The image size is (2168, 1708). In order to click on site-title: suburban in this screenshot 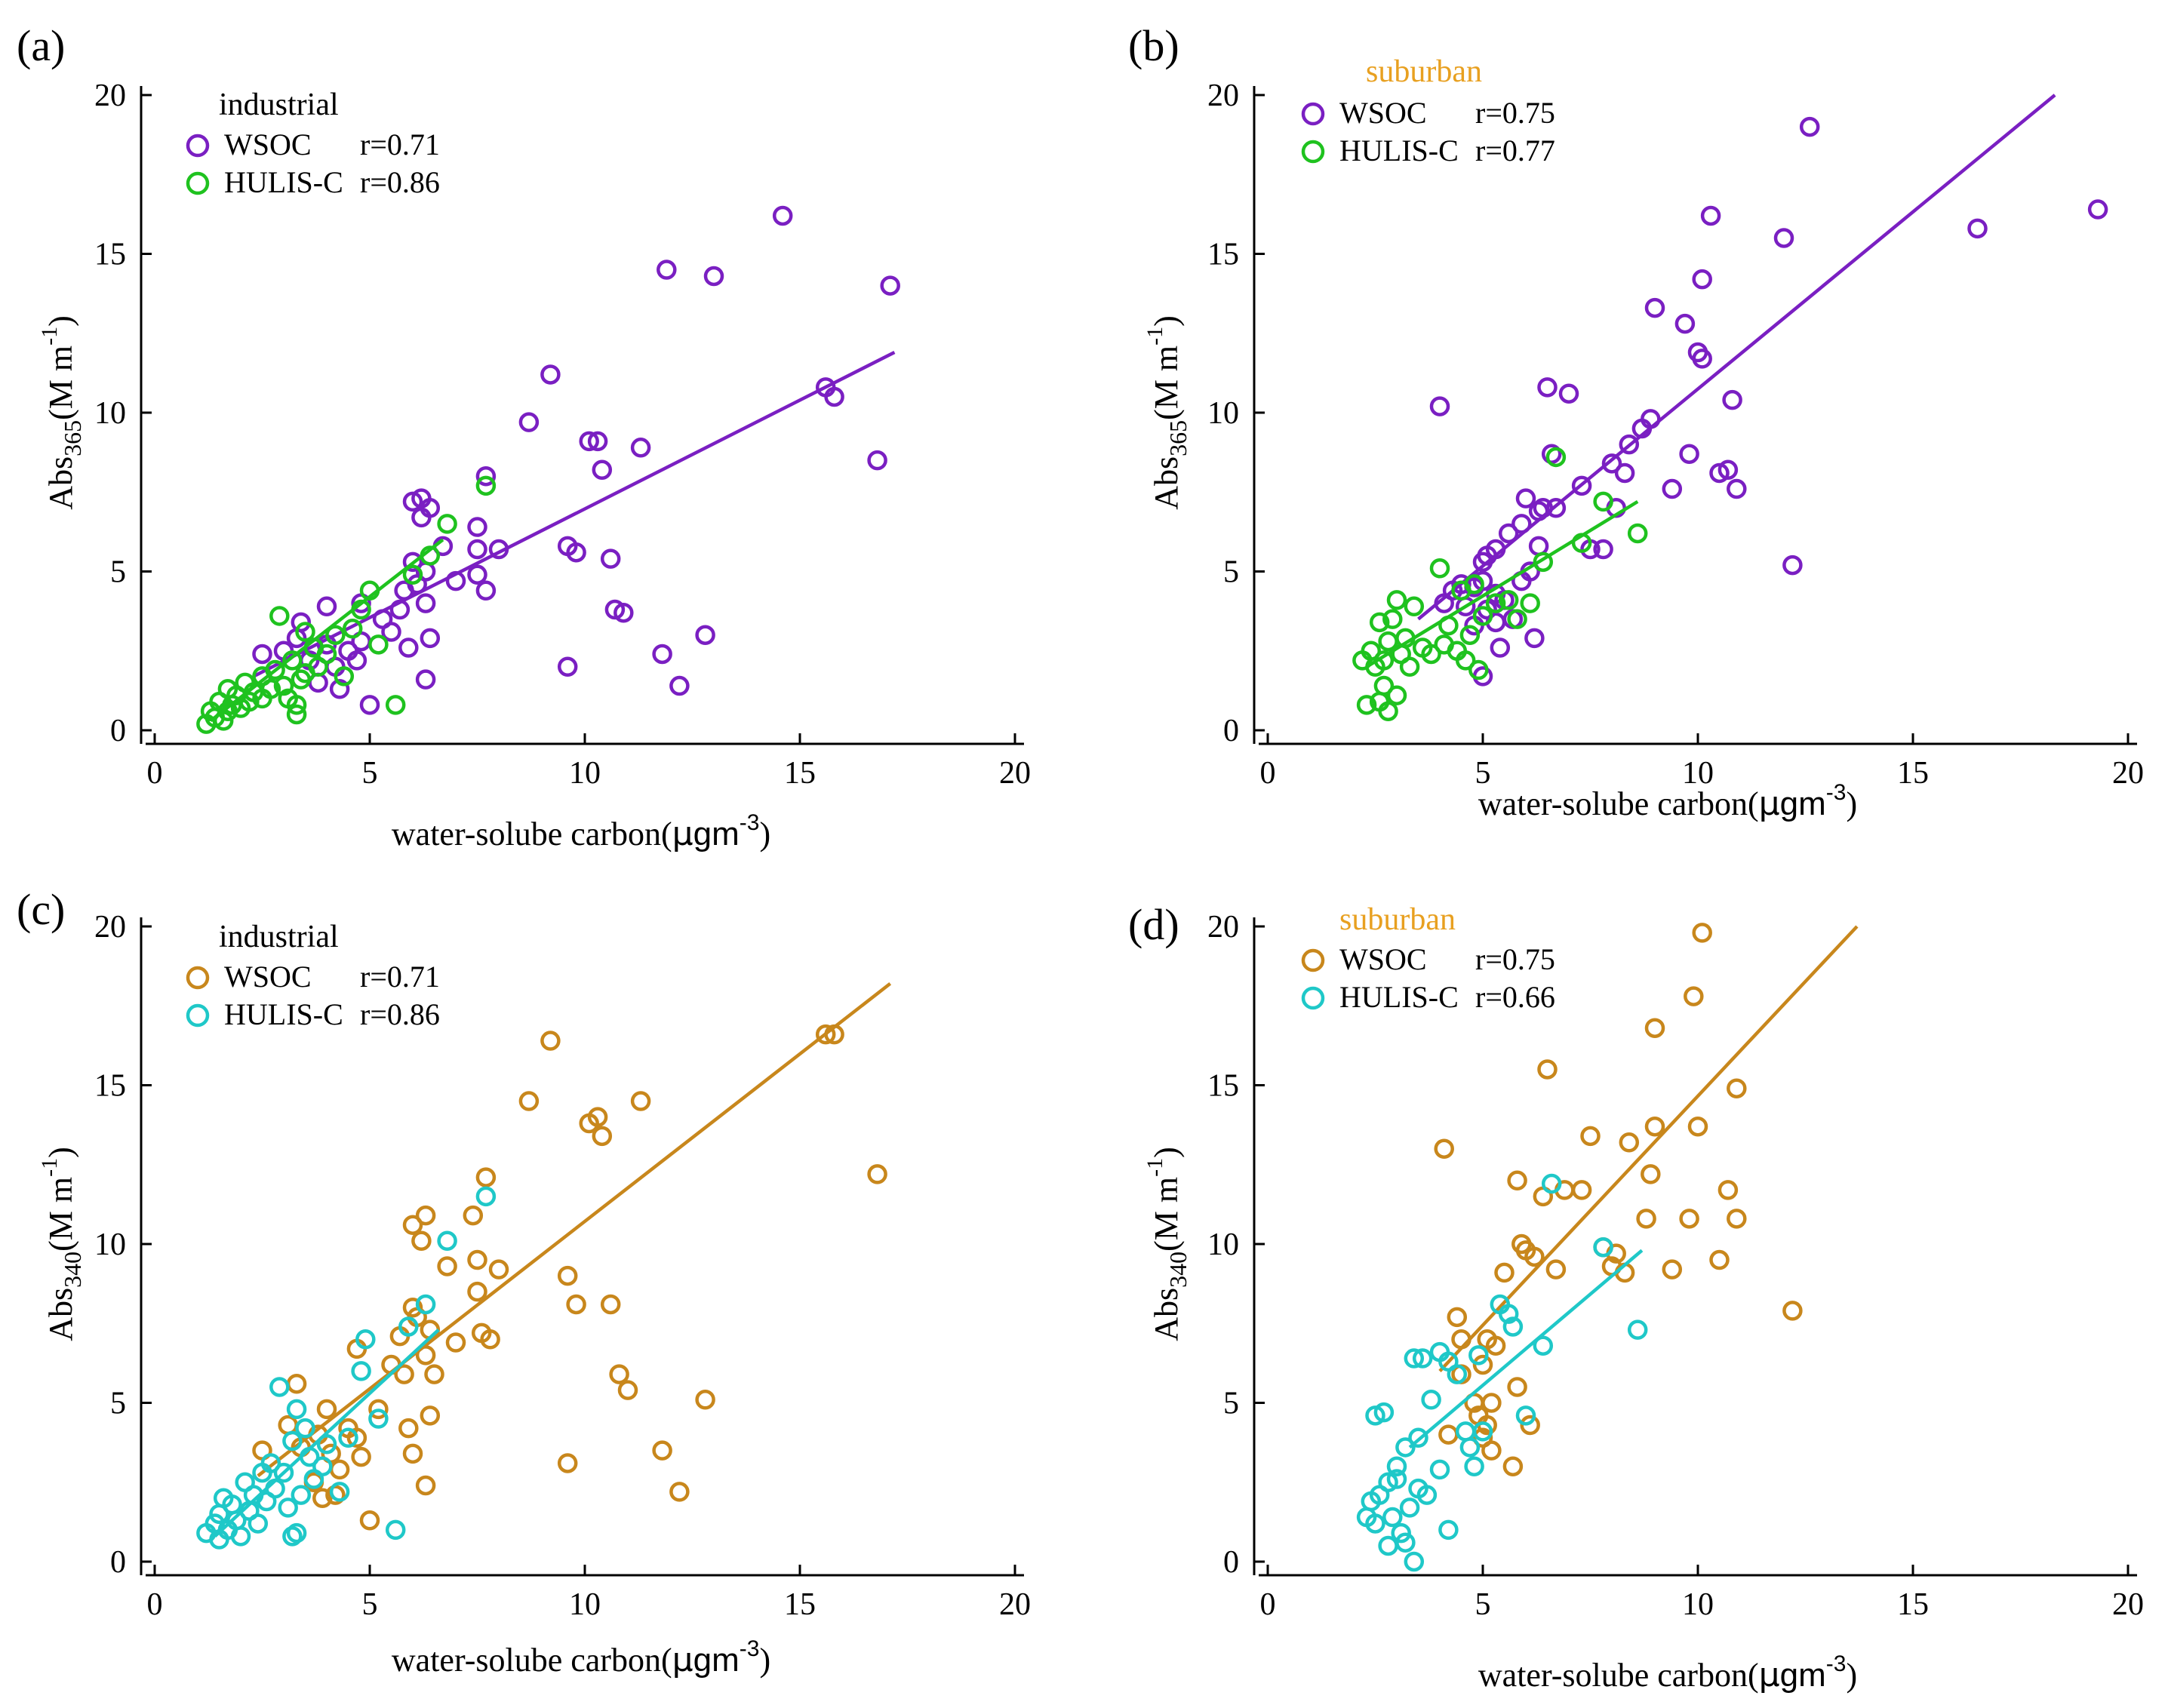, I will do `click(1397, 920)`.